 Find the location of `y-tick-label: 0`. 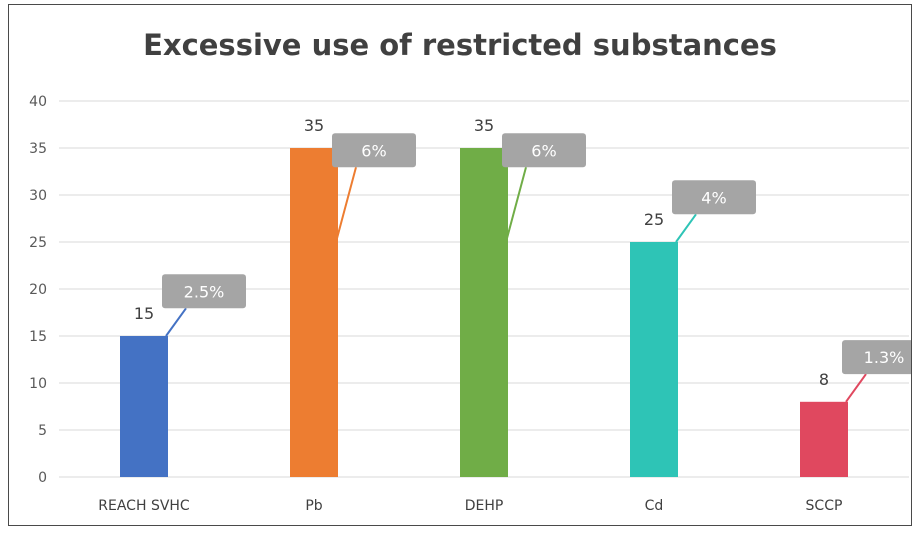

y-tick-label: 0 is located at coordinates (42, 478).